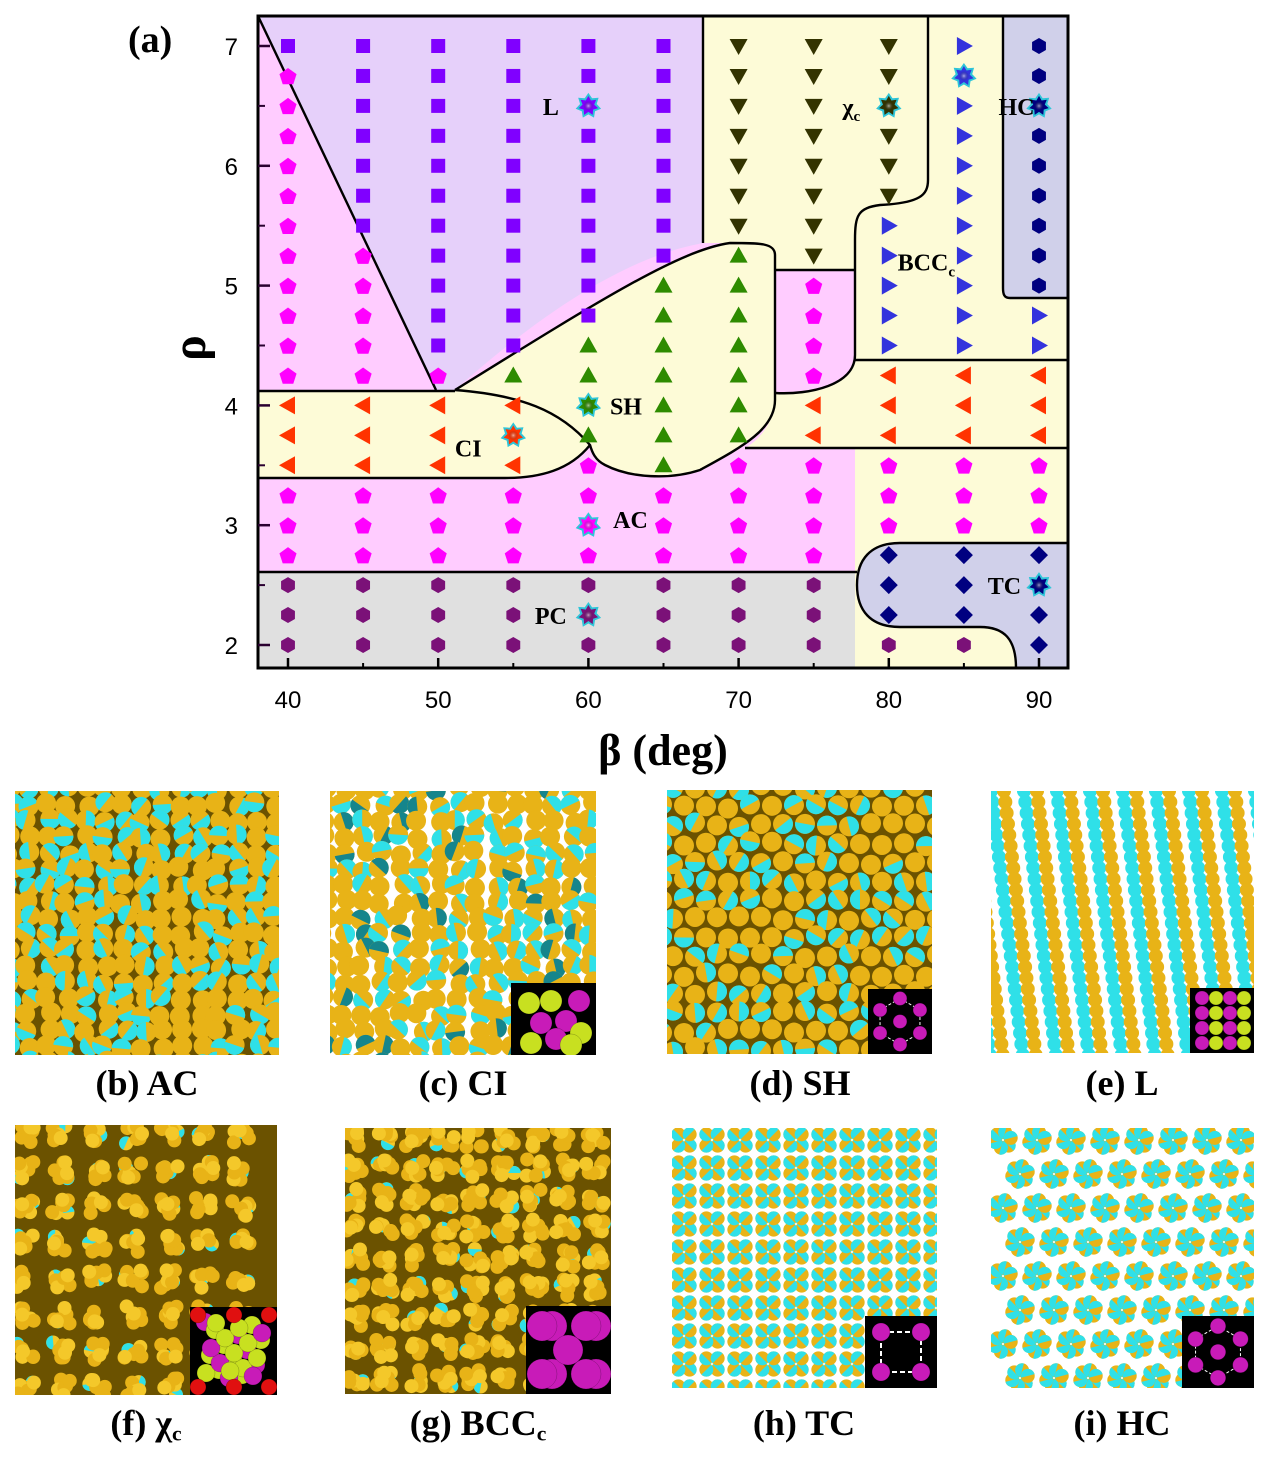  Describe the element at coordinates (804, 1258) in the screenshot. I see `snapshot-tc` at that location.